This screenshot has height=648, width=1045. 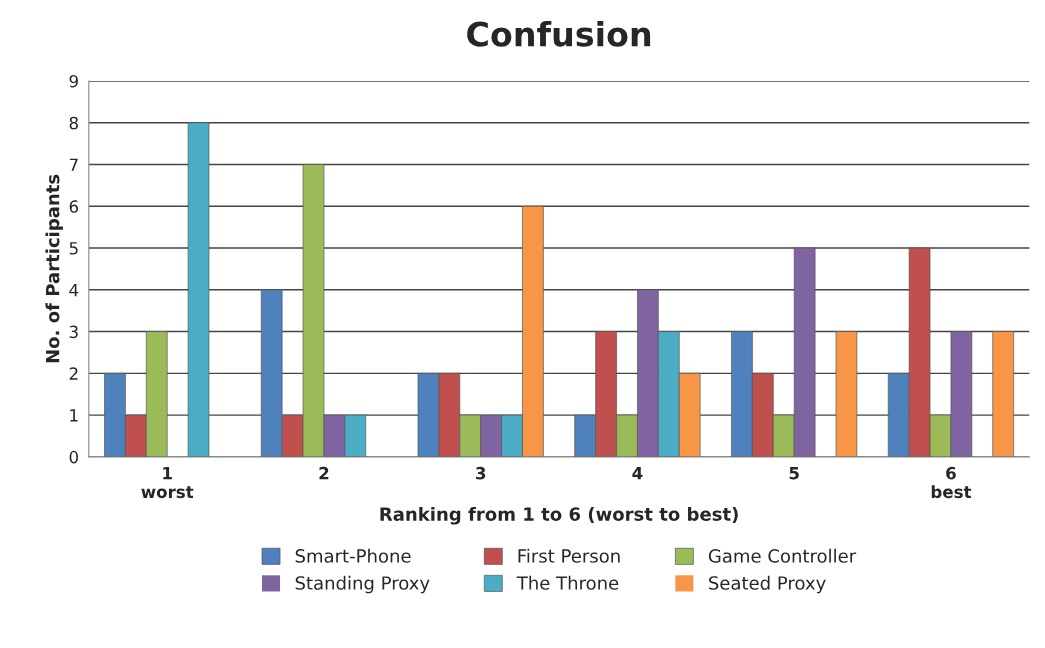 I want to click on legend-label: Smart-Phone, so click(x=353, y=555).